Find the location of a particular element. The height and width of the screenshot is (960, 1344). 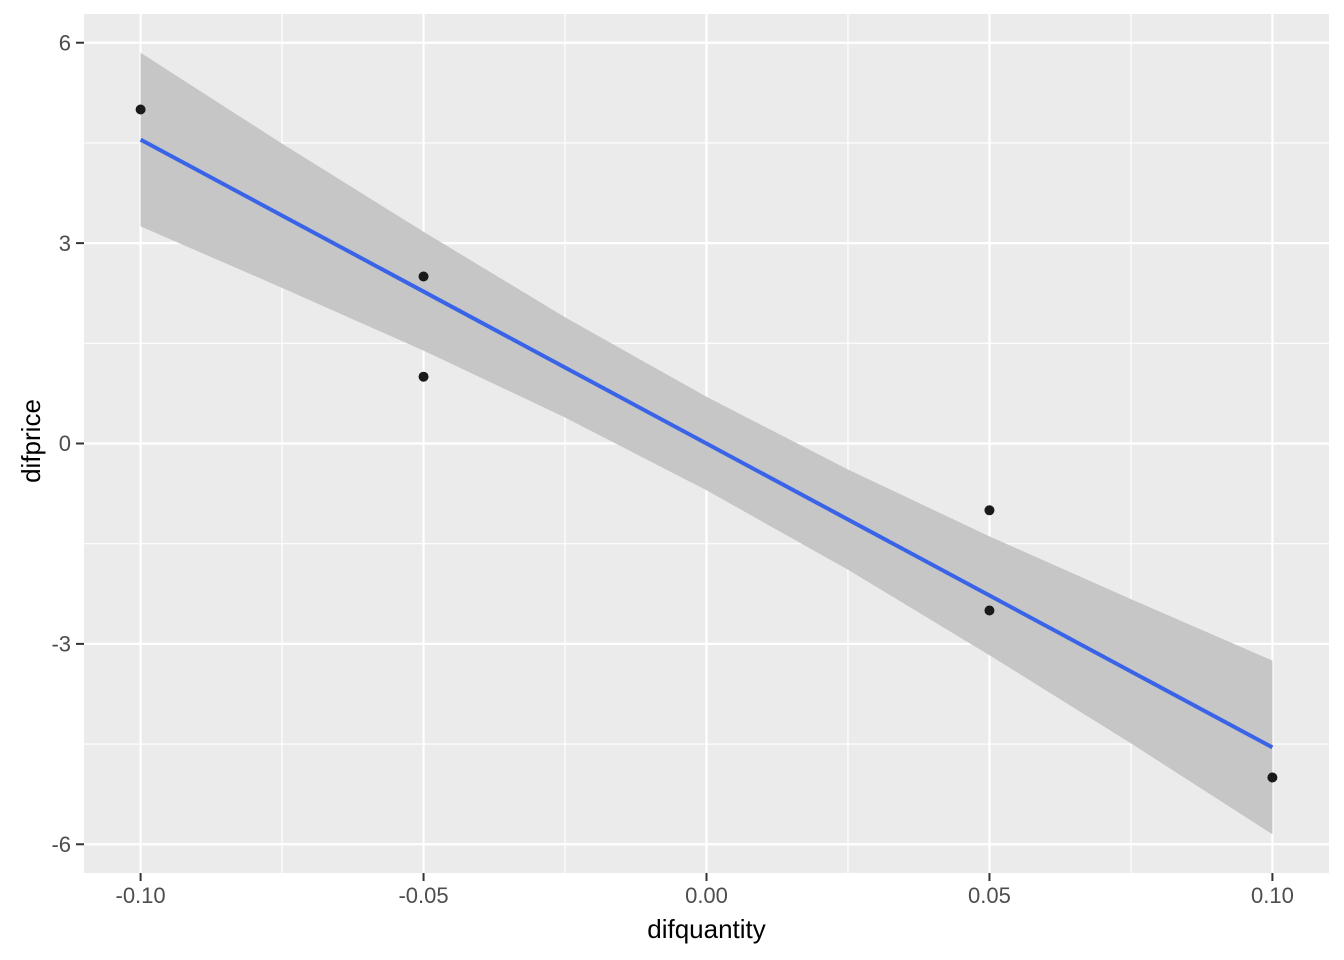

y-tick-label: 3 is located at coordinates (65, 243).